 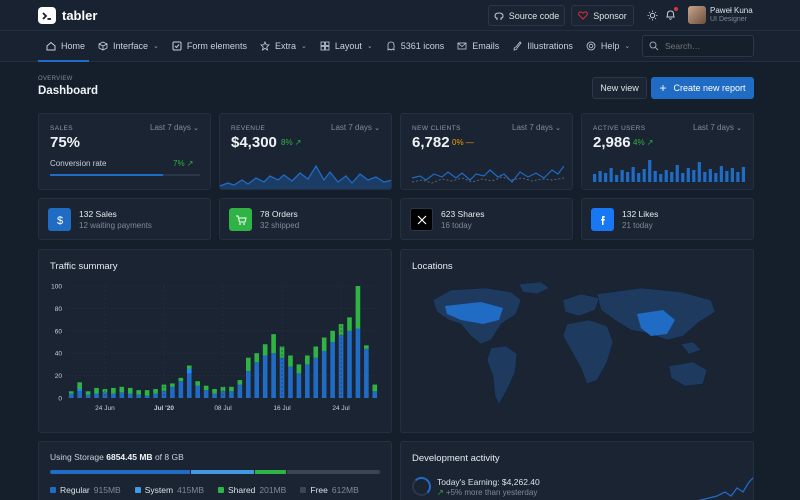 I want to click on nav-item-help: Help ⌄, so click(x=608, y=46).